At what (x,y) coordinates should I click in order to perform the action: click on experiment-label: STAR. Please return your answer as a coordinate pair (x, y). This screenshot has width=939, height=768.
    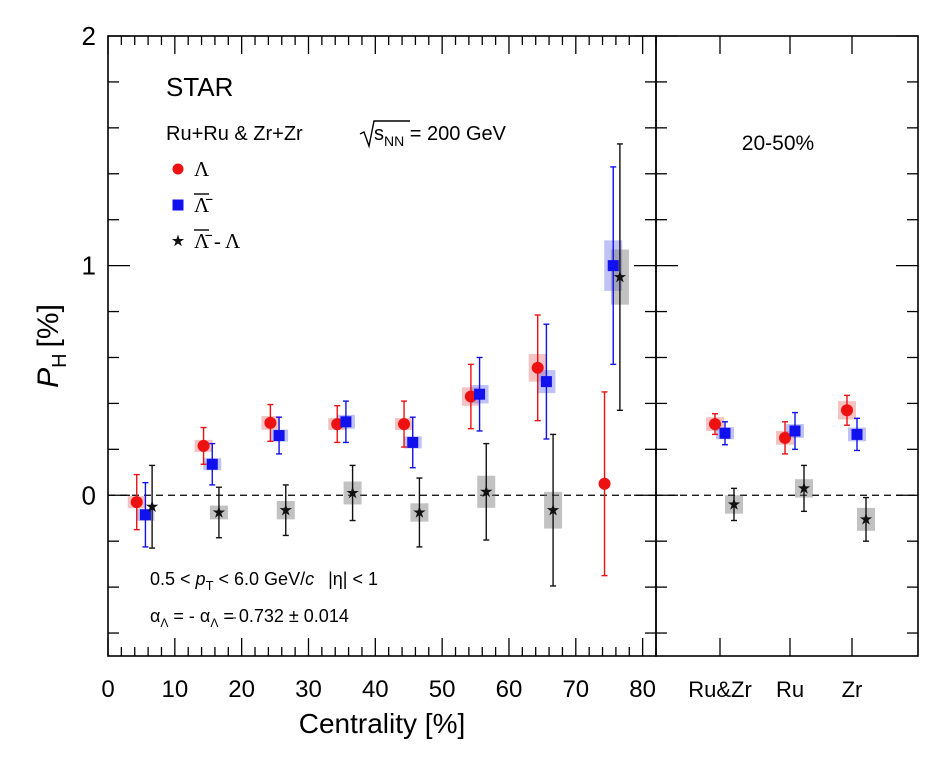
    Looking at the image, I should click on (199, 87).